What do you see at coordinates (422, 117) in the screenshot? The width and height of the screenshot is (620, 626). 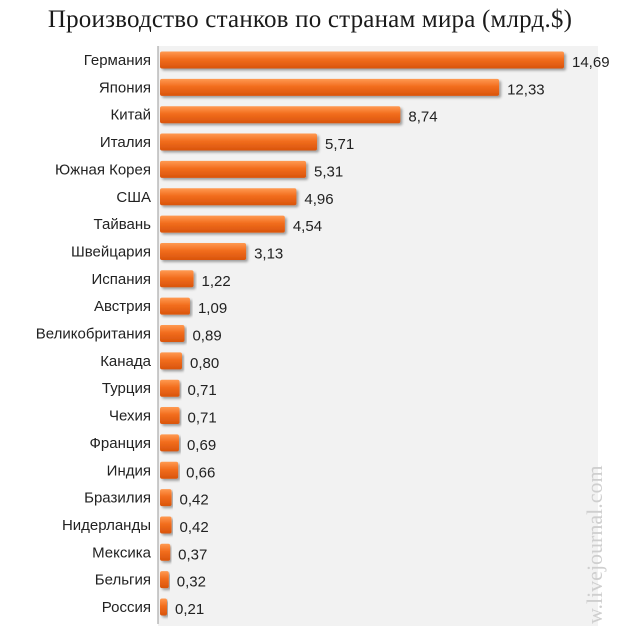 I see `value-label: 8,74` at bounding box center [422, 117].